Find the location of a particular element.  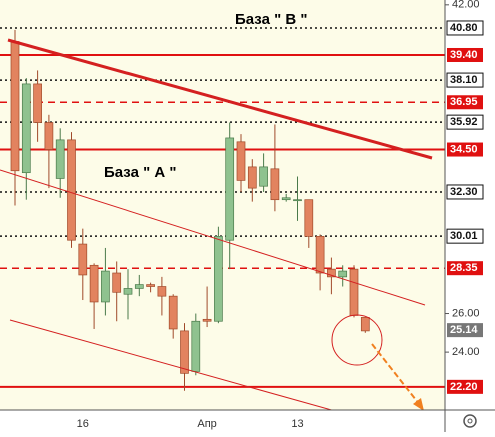

settings-icon is located at coordinates (470, 421).